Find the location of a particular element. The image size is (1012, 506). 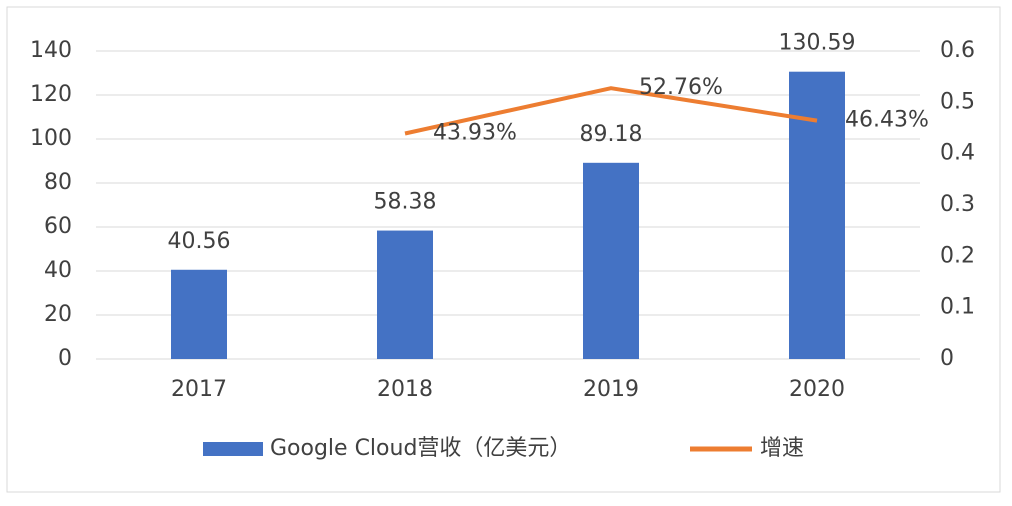

data-label: 89.18 is located at coordinates (611, 134).